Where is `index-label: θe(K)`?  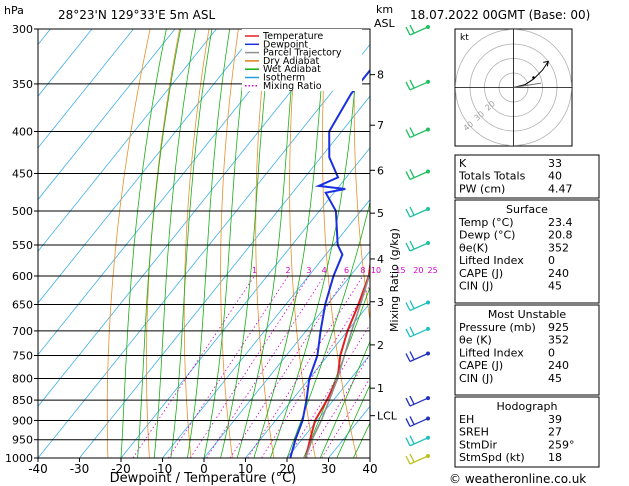 index-label: θe(K) is located at coordinates (473, 247).